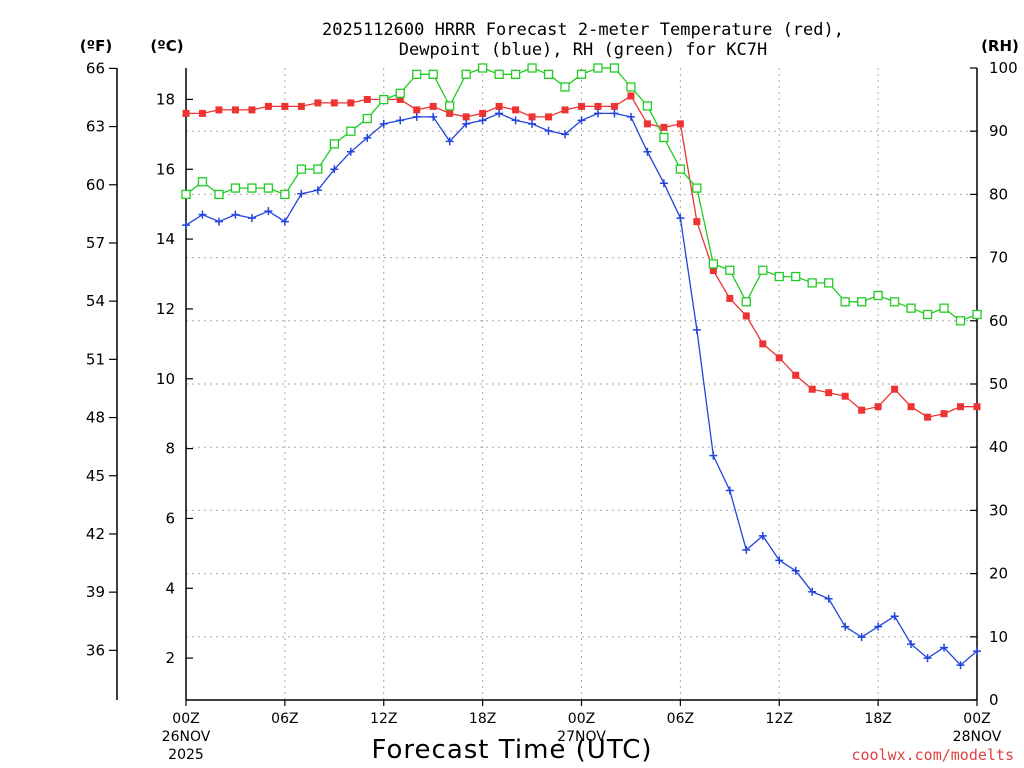 This screenshot has width=1024, height=768. I want to click on celsius-tick-label: 18, so click(165, 99).